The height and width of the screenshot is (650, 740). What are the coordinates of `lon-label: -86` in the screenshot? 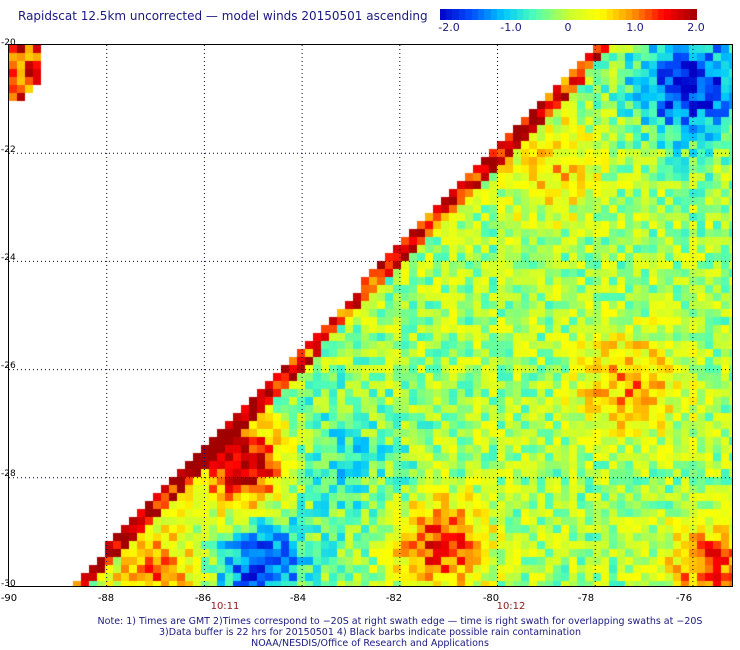 It's located at (203, 598).